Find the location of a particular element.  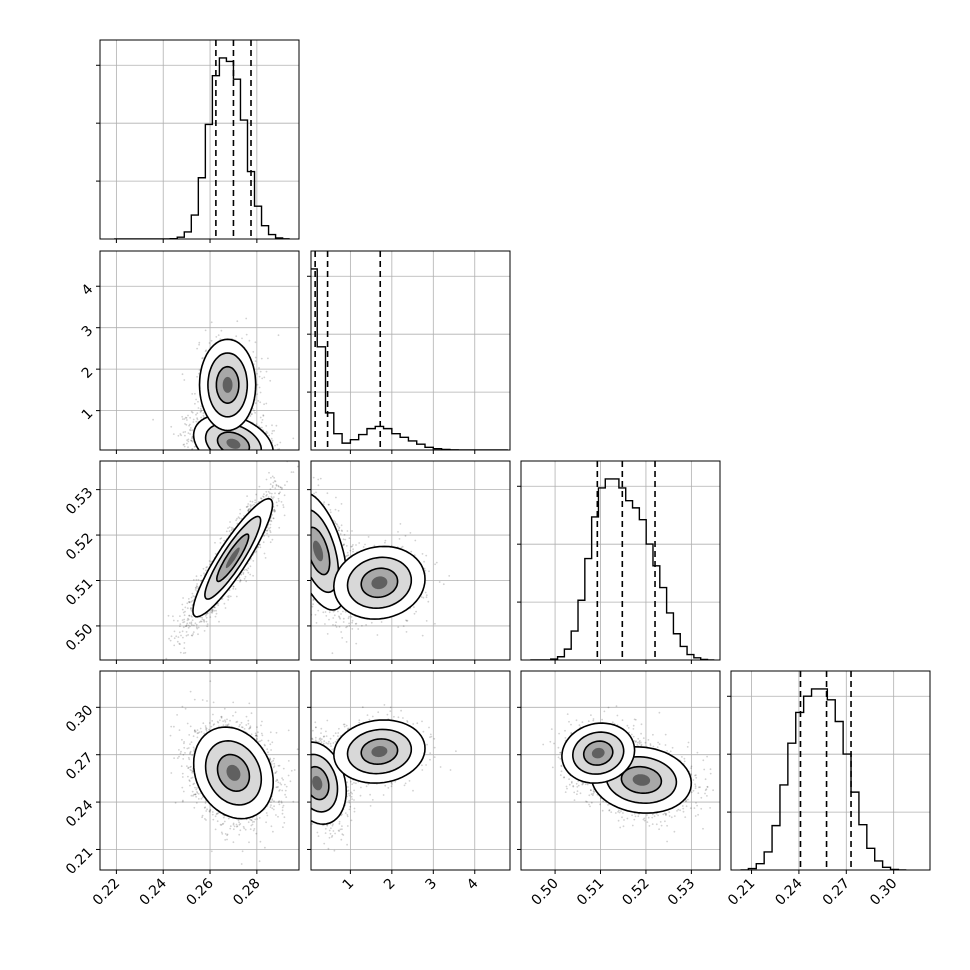

scatter-panel-0-2: 0.500.510.520.53 is located at coordinates (181, 562).